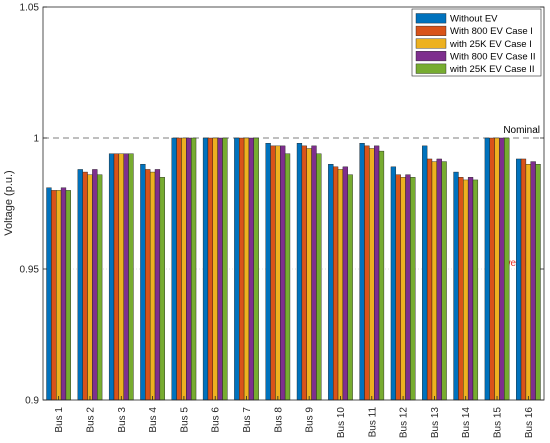  What do you see at coordinates (435, 423) in the screenshot?
I see `x-tick-label-13: Bus 13` at bounding box center [435, 423].